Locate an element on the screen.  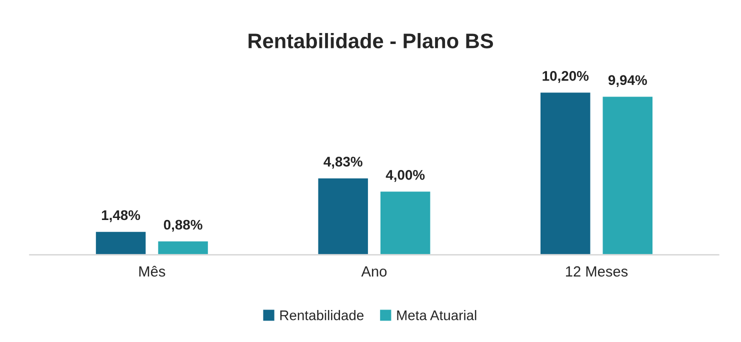
data-label: 4,83% is located at coordinates (343, 162).